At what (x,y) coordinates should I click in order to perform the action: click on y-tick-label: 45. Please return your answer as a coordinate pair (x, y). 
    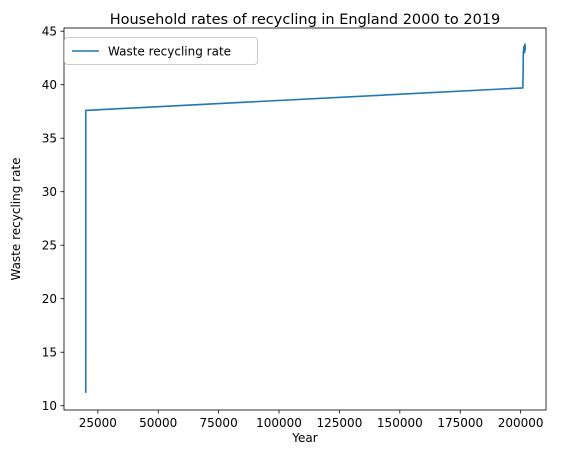
    Looking at the image, I should click on (49, 32).